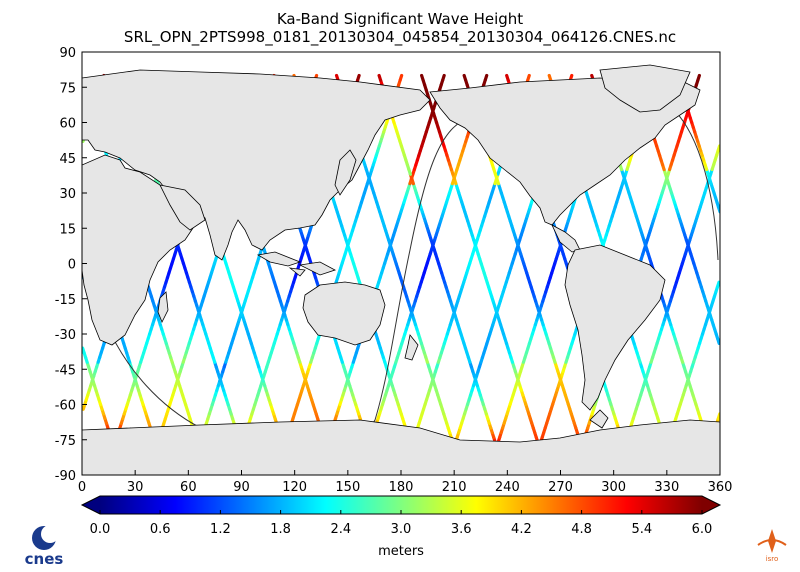 This screenshot has width=800, height=572. Describe the element at coordinates (401, 551) in the screenshot. I see `colorbar-label: meters` at that location.